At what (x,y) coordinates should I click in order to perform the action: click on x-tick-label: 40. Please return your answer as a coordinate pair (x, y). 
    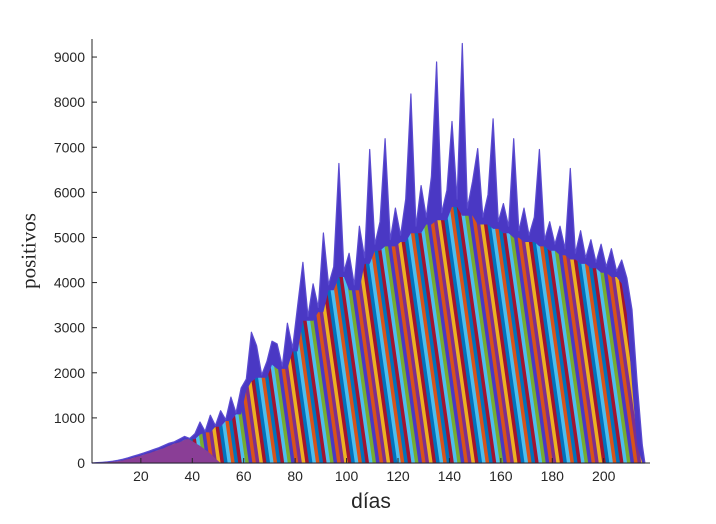
    Looking at the image, I should click on (192, 476).